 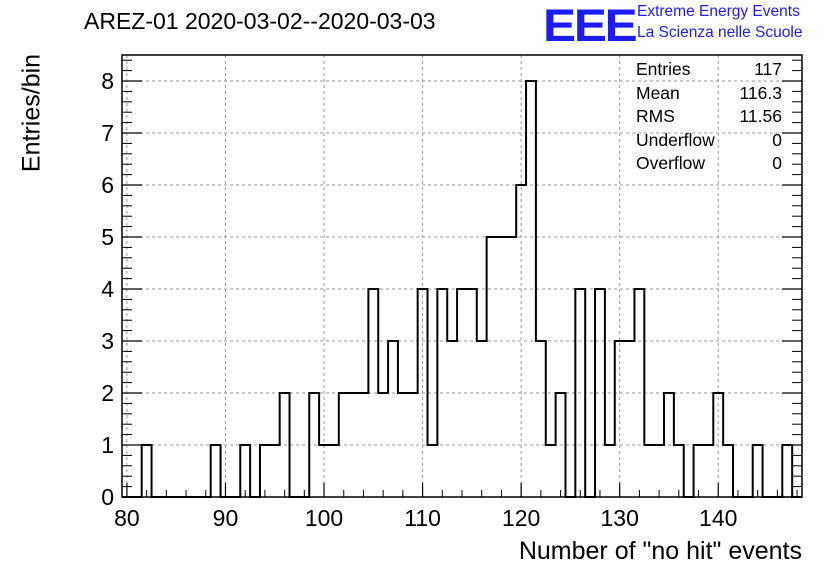 What do you see at coordinates (761, 116) in the screenshot?
I see `stats-rms-value: 11.56` at bounding box center [761, 116].